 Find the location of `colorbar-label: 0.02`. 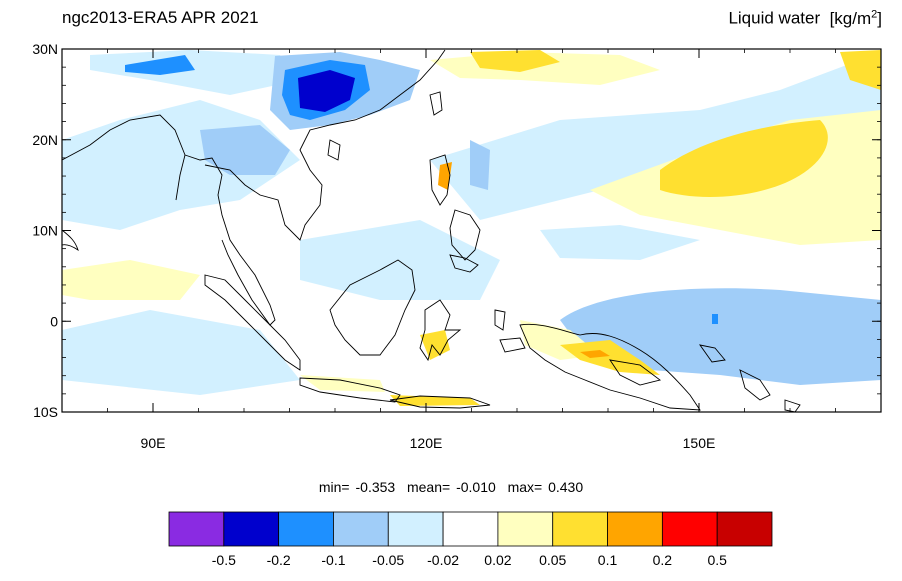

colorbar-label: 0.02 is located at coordinates (497, 560).